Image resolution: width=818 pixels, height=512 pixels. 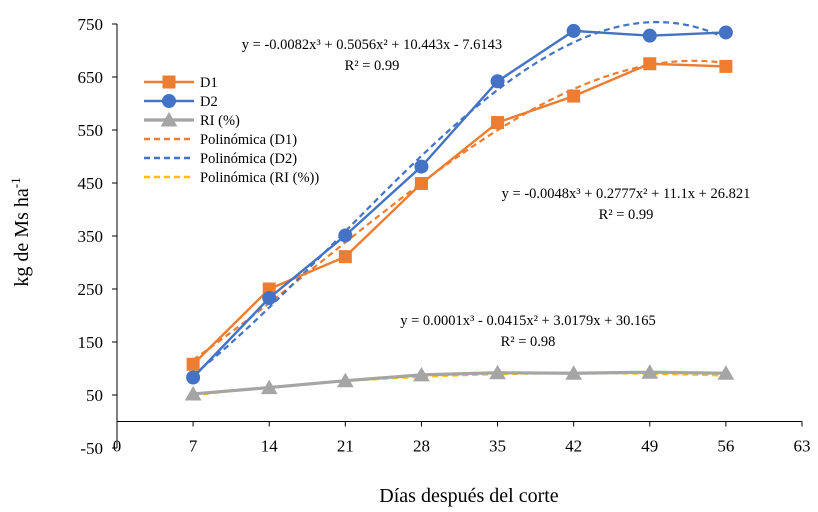 I want to click on x-tick-label: 7, so click(x=193, y=446).